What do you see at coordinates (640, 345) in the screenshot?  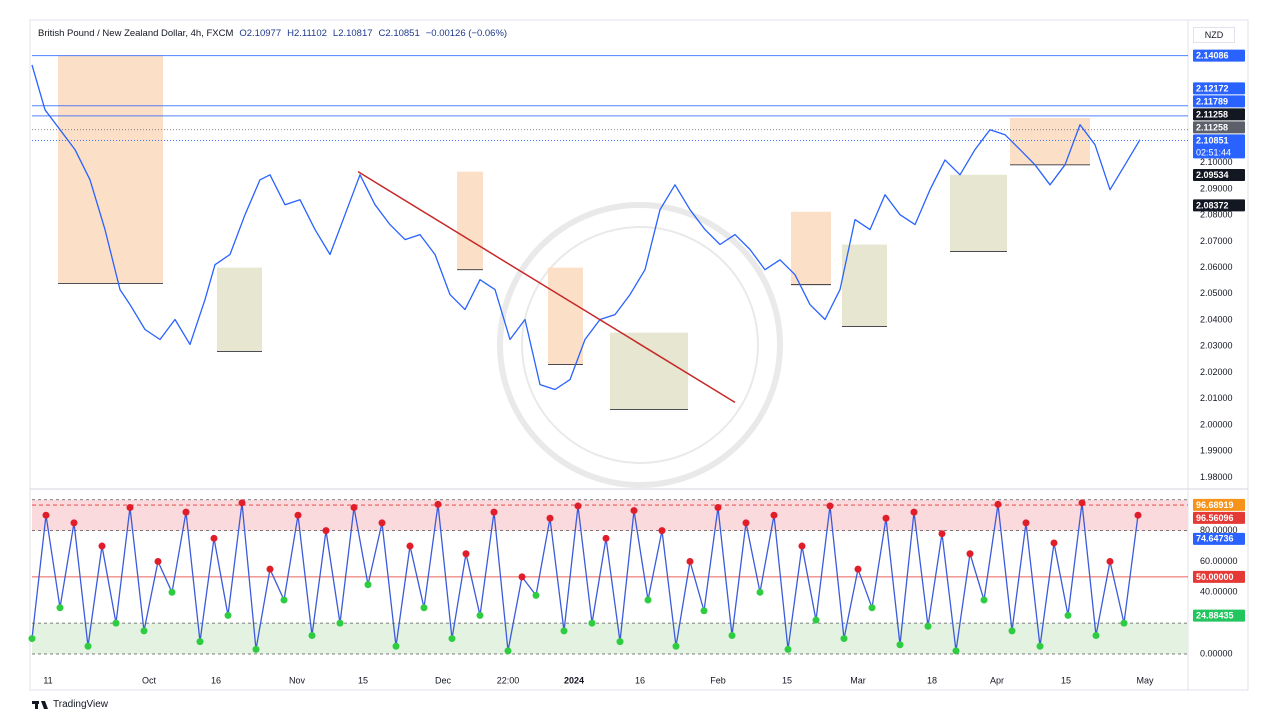 I see `watermark` at bounding box center [640, 345].